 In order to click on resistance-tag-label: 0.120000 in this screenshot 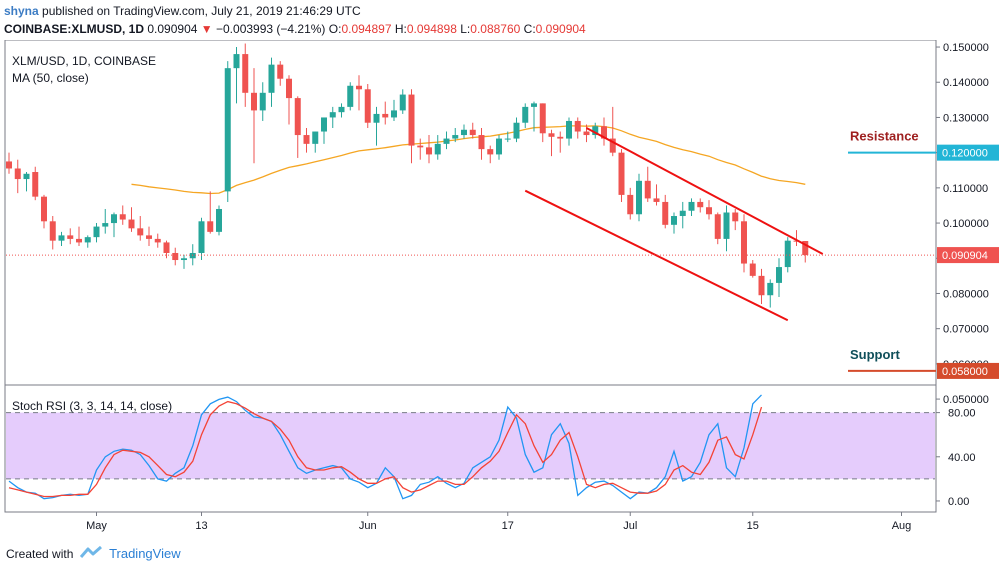, I will do `click(965, 154)`.